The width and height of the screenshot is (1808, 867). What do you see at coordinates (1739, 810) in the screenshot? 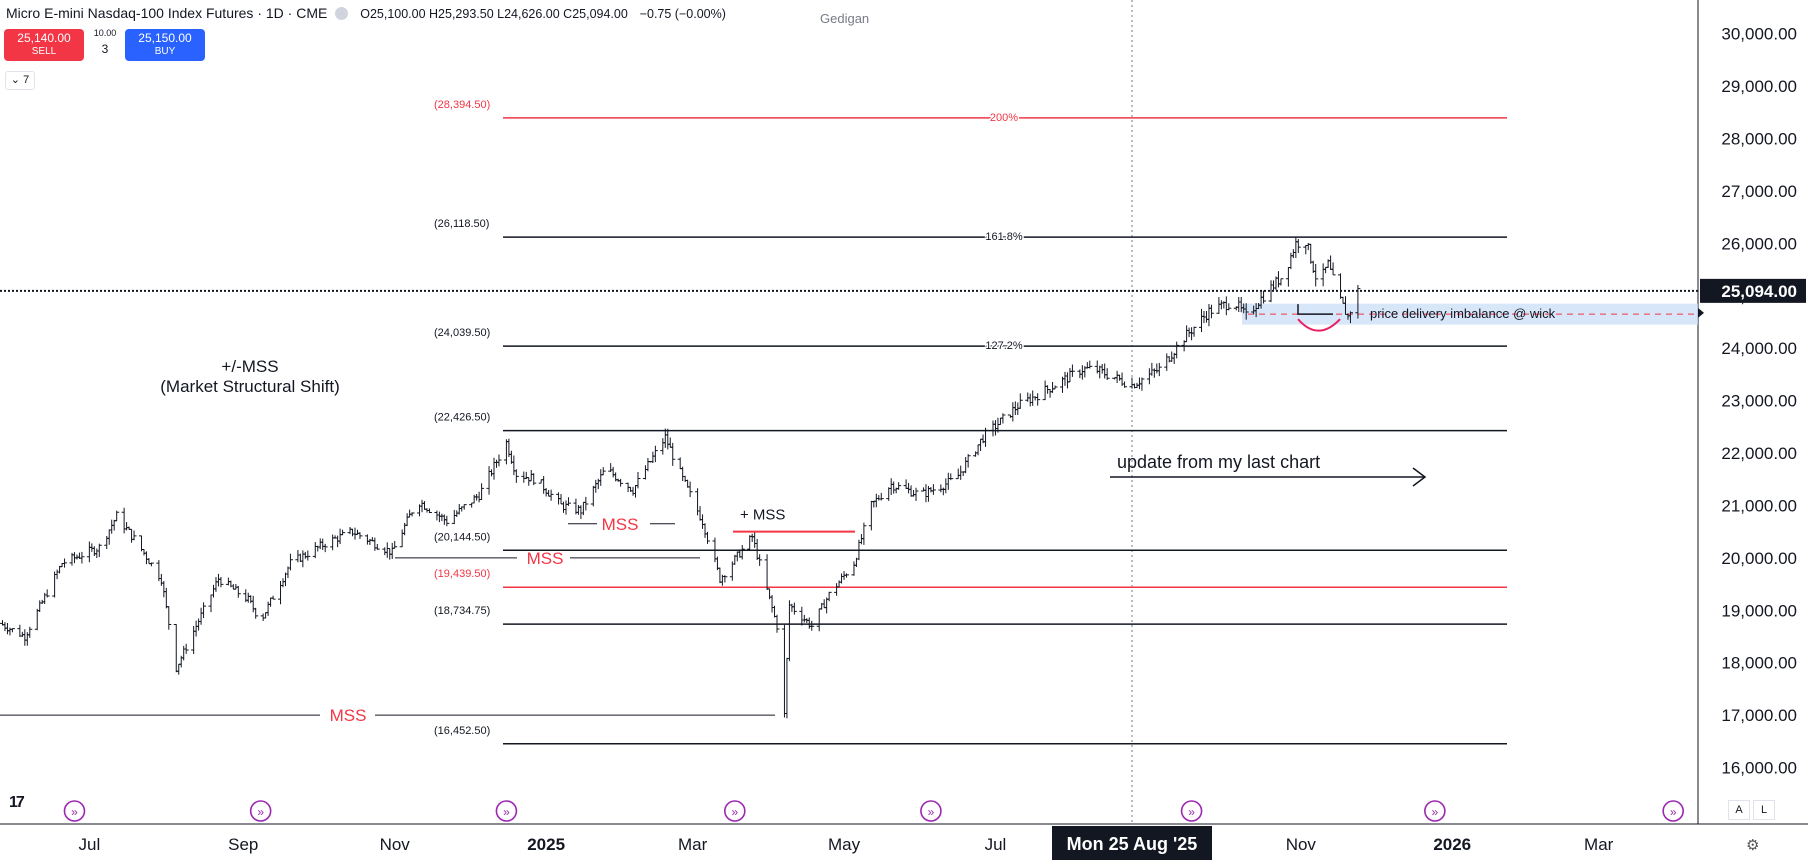
I see `auto-scale-button: A` at bounding box center [1739, 810].